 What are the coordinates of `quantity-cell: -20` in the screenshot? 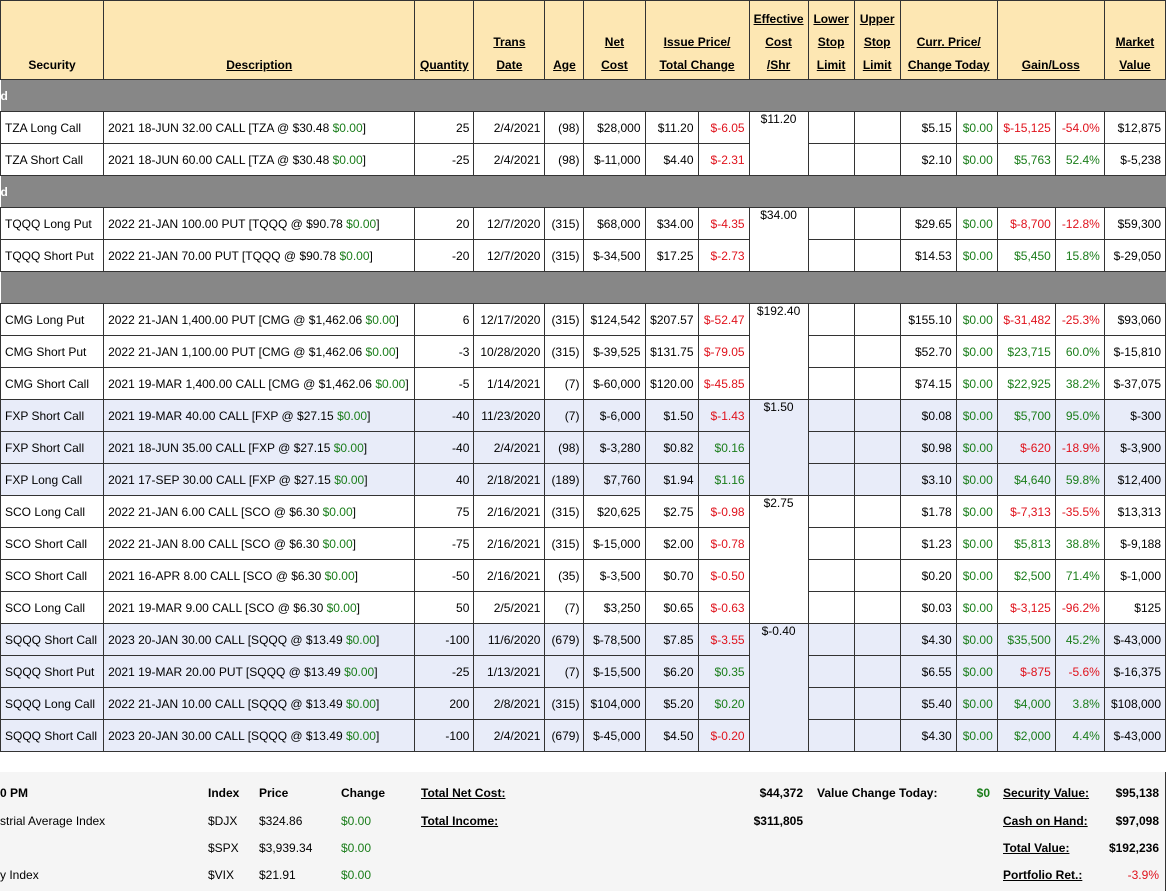 It's located at (444, 255).